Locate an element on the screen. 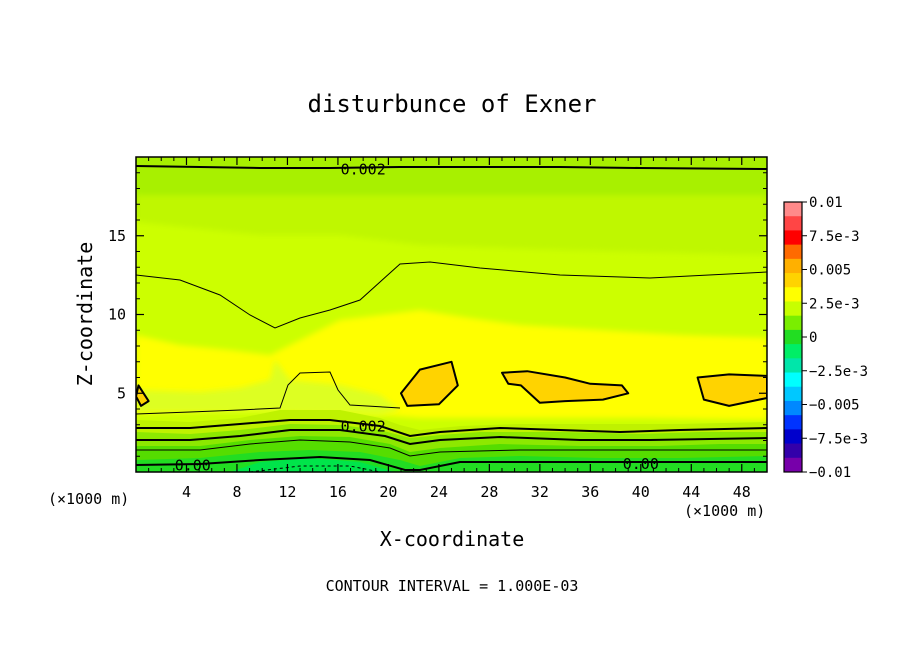 This screenshot has width=904, height=654. contour-upper is located at coordinates (451, 295).